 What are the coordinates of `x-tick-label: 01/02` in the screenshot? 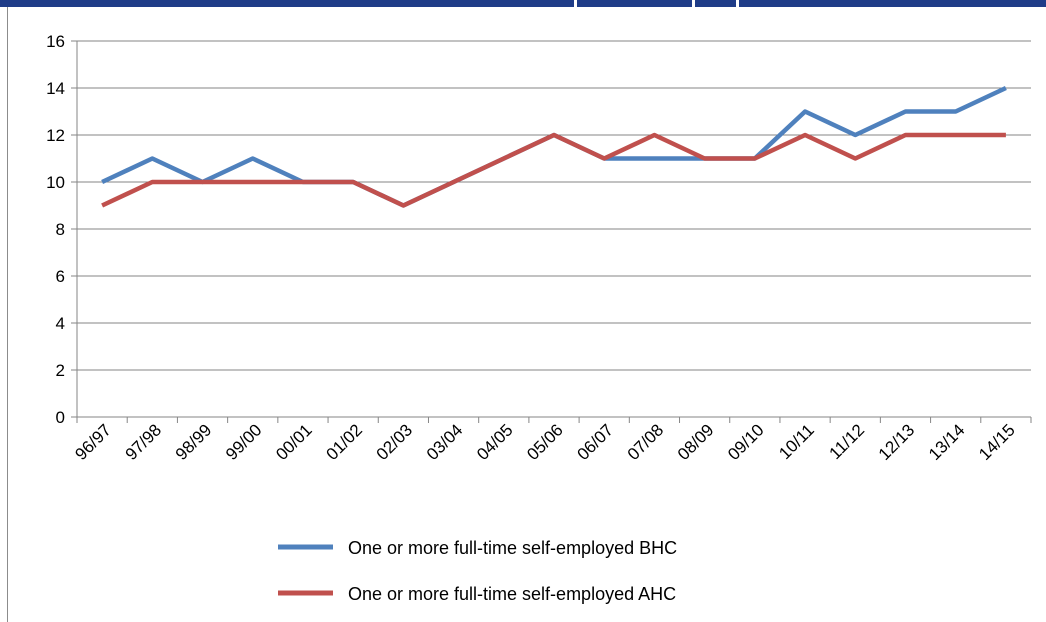 It's located at (344, 442).